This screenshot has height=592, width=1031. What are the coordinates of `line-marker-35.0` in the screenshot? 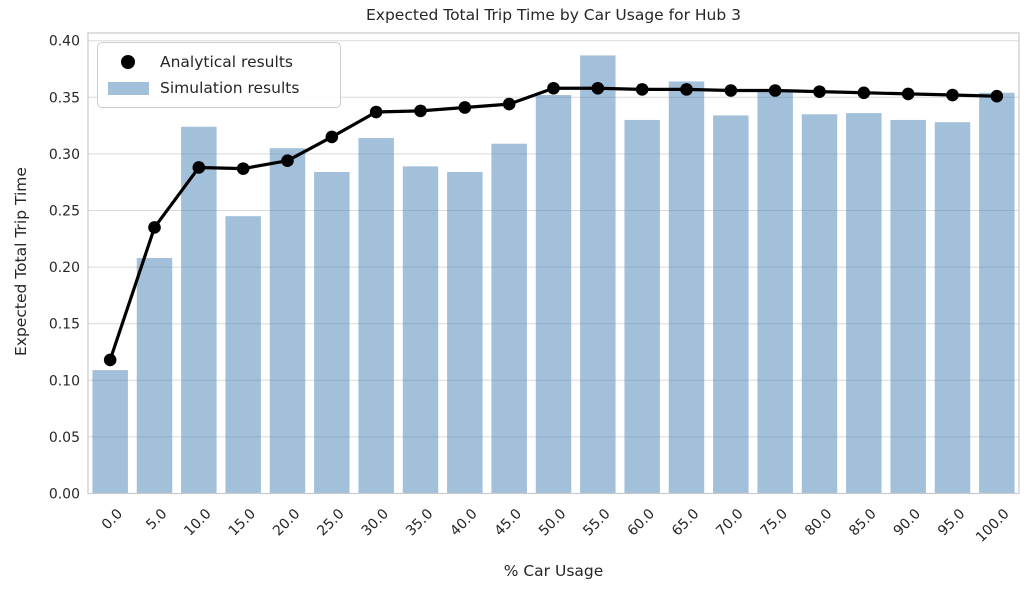 It's located at (420, 111).